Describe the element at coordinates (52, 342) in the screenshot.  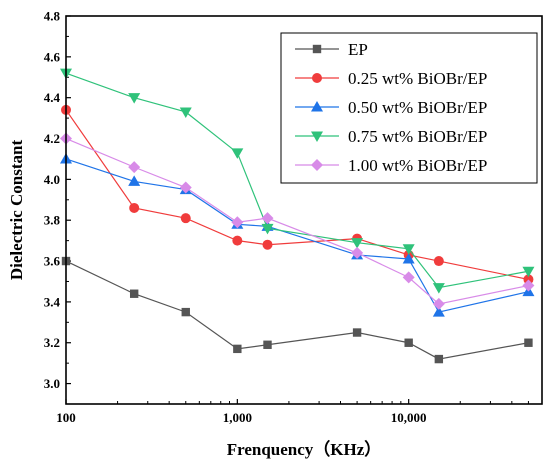
I see `y-tick-label: 3.2` at that location.